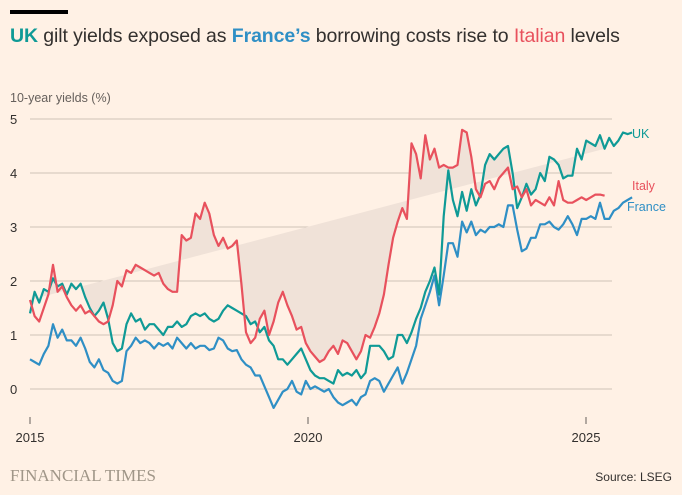 The image size is (682, 495). What do you see at coordinates (13, 227) in the screenshot?
I see `y-tick-label: 3` at bounding box center [13, 227].